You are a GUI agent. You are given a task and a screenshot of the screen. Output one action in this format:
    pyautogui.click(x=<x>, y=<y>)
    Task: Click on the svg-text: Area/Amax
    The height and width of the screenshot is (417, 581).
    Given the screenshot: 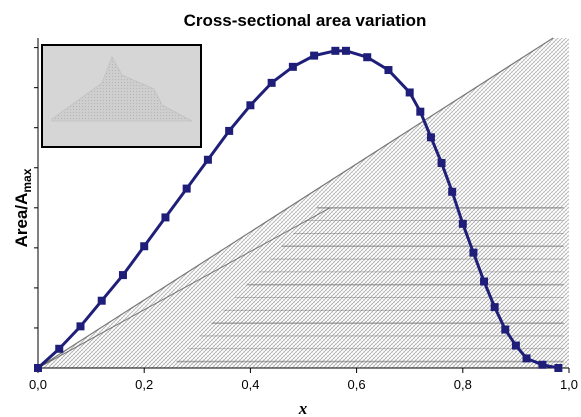 What is the action you would take?
    pyautogui.click(x=23, y=207)
    